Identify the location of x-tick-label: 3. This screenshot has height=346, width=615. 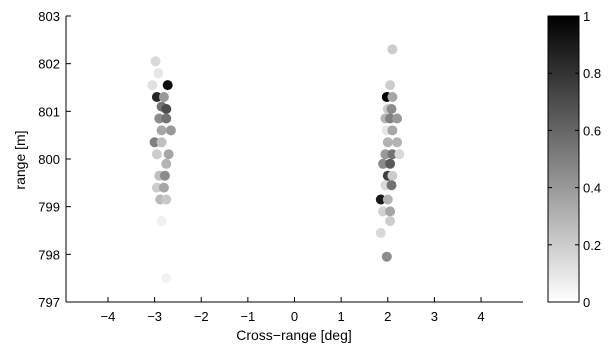
(434, 316).